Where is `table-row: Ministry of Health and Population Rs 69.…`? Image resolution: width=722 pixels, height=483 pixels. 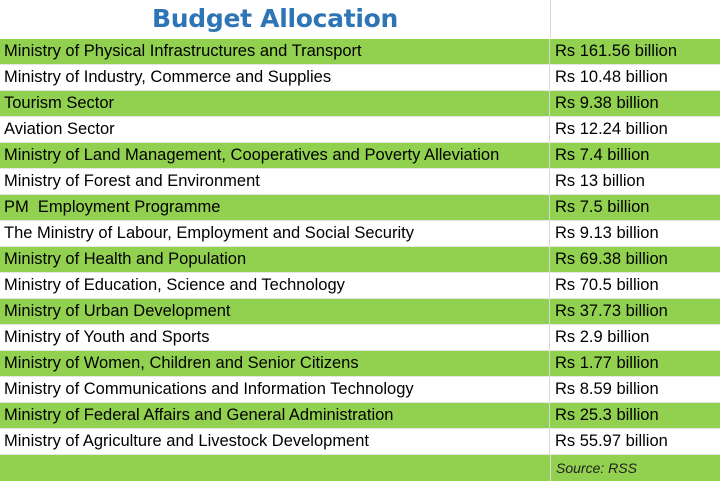 table-row: Ministry of Health and Population Rs 69.… is located at coordinates (360, 260).